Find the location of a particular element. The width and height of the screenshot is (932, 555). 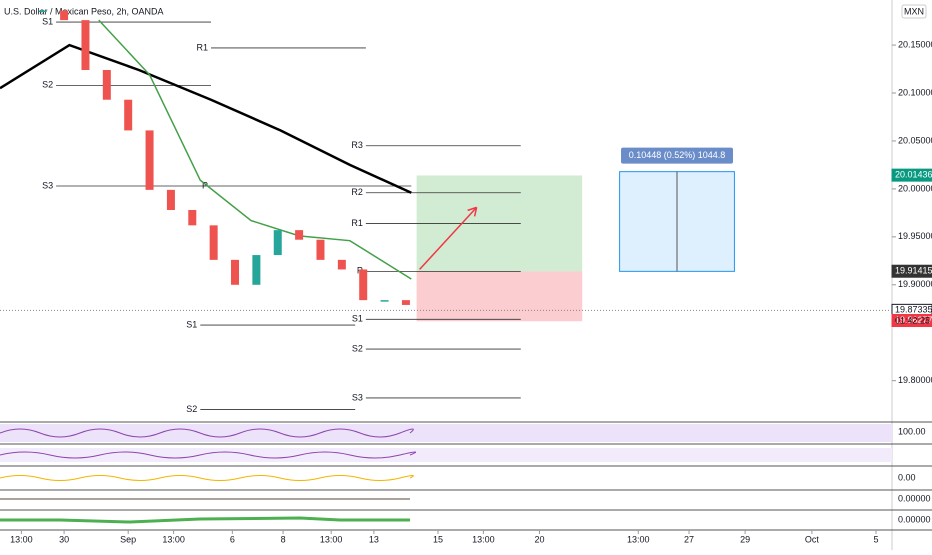

price-label: 19.91415 is located at coordinates (913, 271).